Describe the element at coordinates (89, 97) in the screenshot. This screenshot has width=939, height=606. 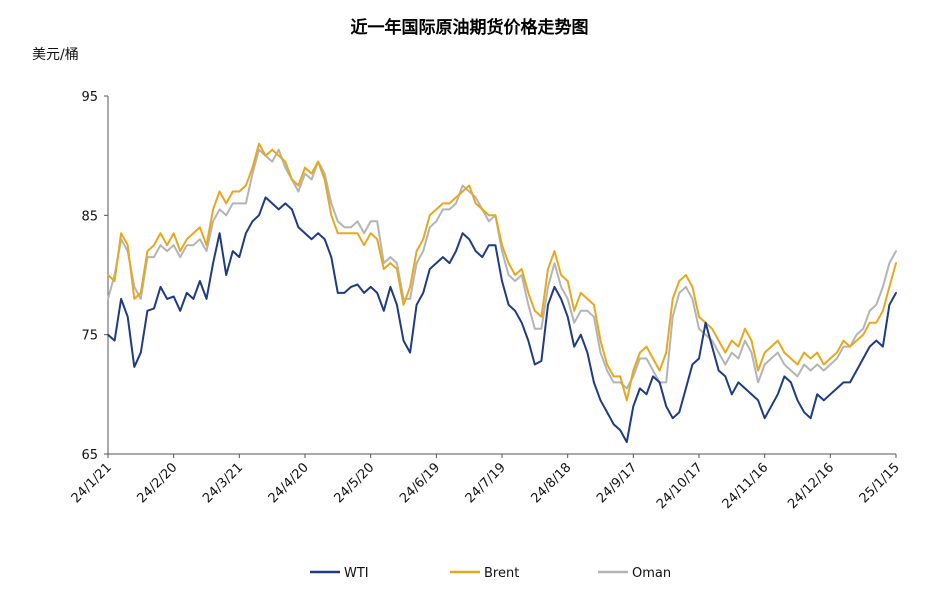
I see `y-tick-label: 95` at that location.